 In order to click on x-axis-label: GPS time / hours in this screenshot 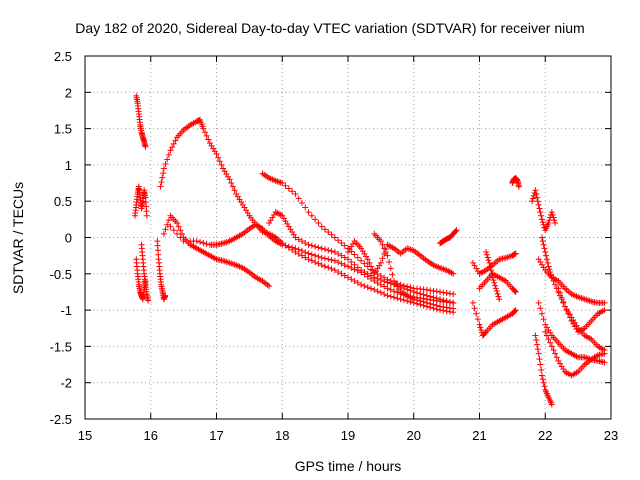, I will do `click(348, 466)`.